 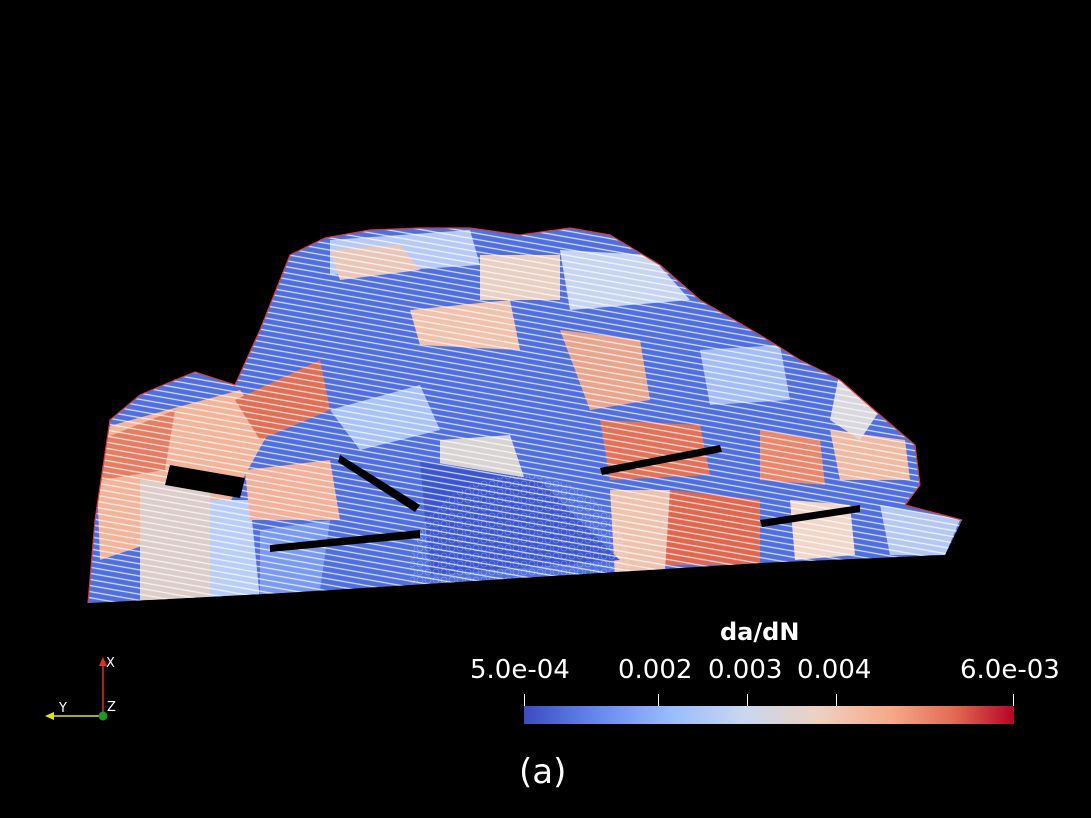 What do you see at coordinates (111, 707) in the screenshot?
I see `axis-z-label: Z` at bounding box center [111, 707].